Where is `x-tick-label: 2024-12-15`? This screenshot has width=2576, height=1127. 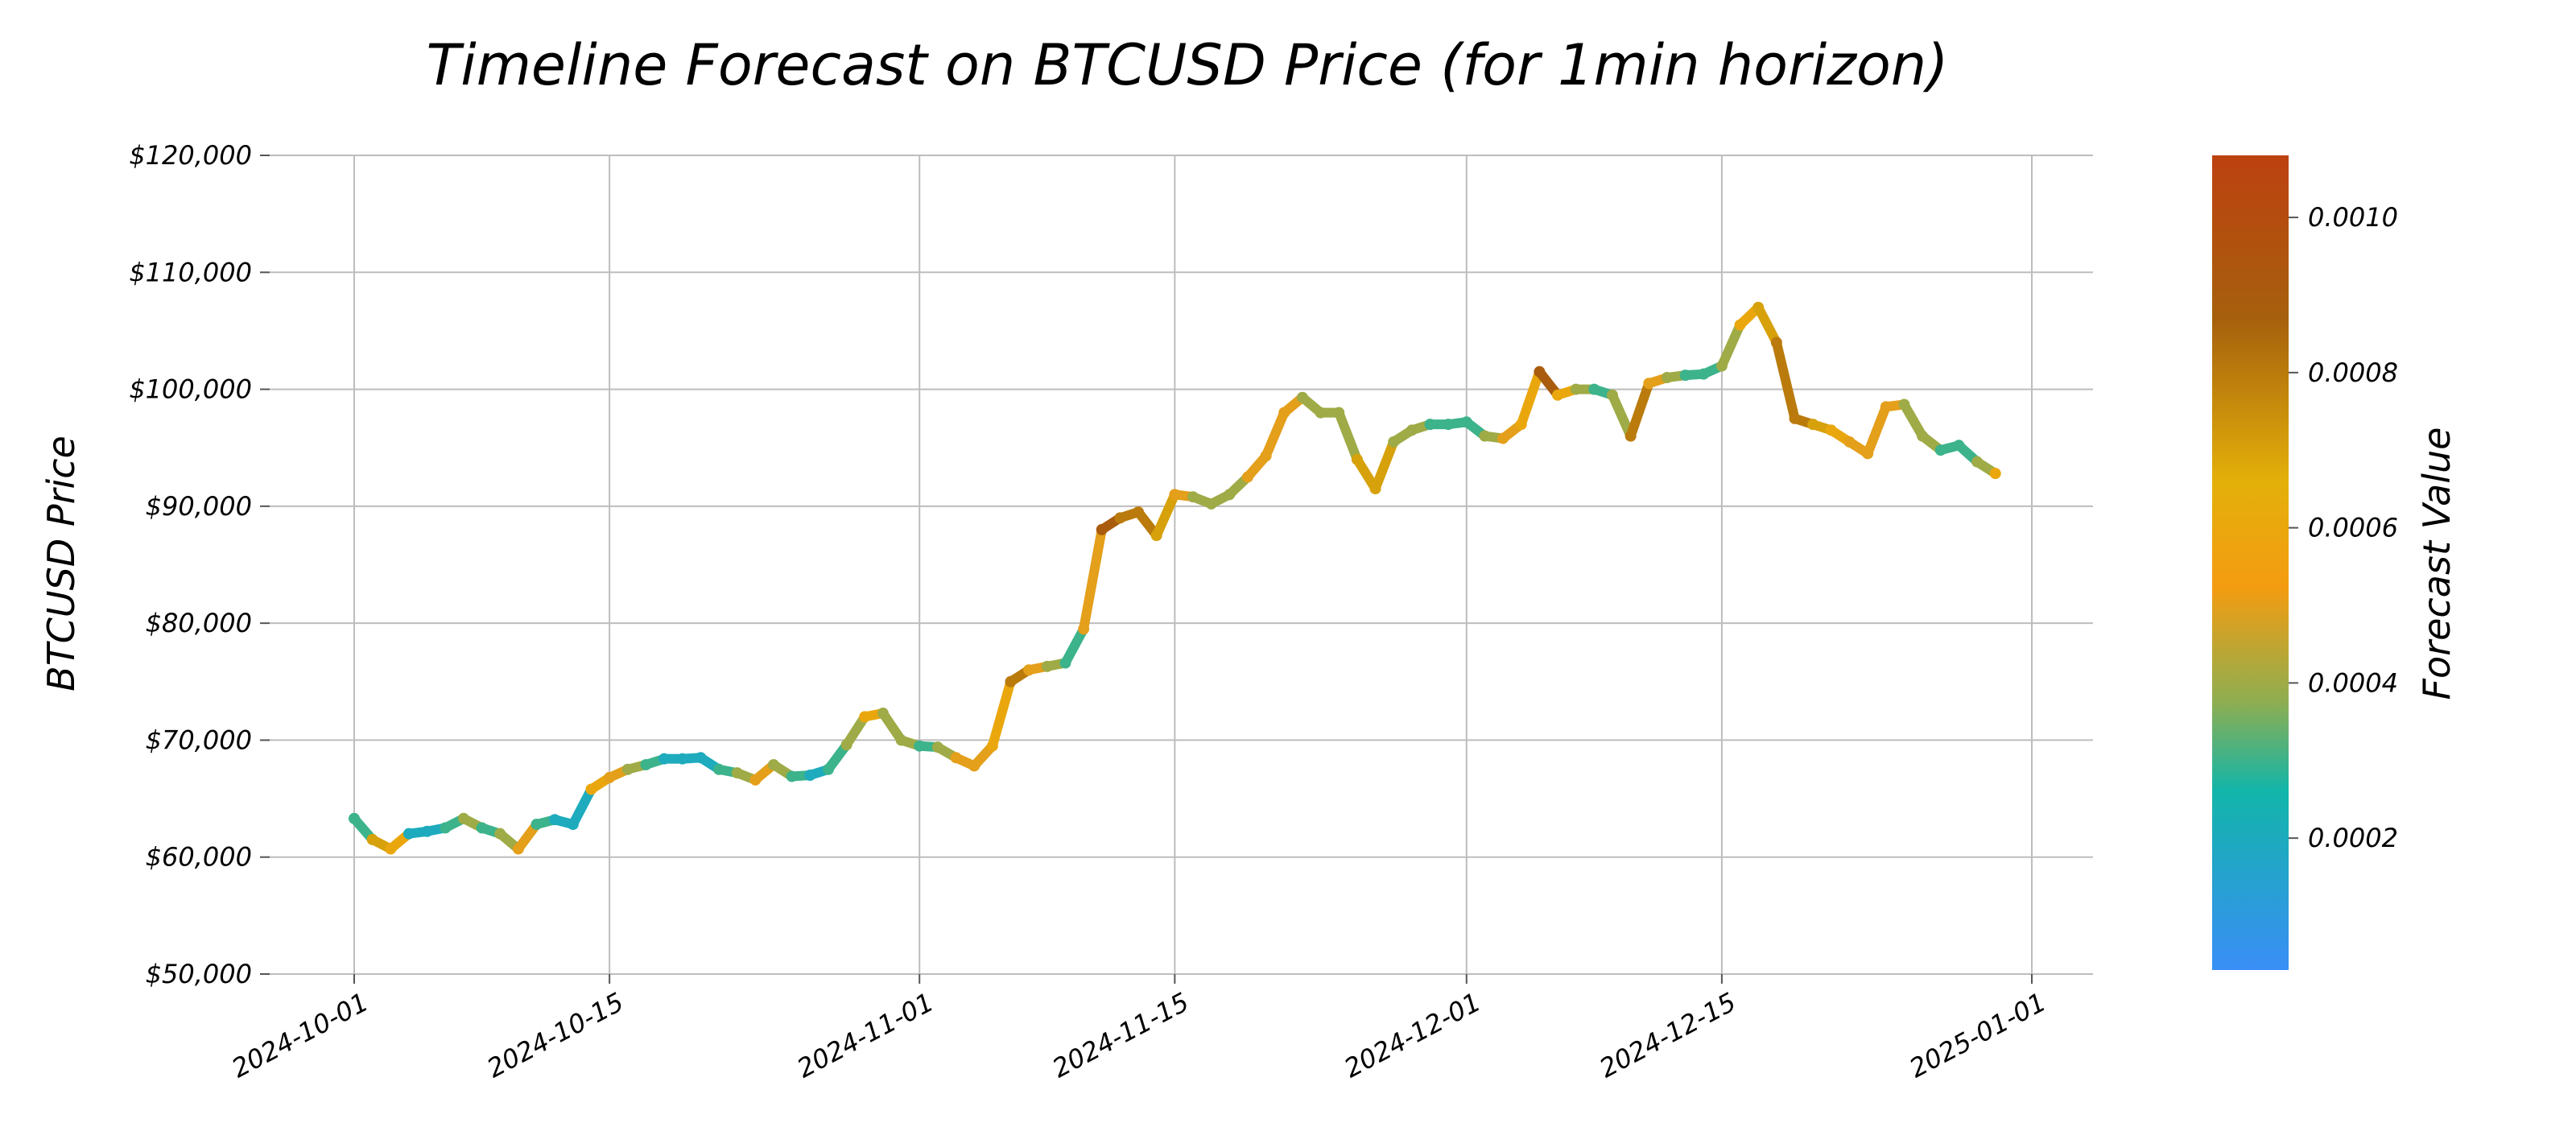 x-tick-label: 2024-12-15 is located at coordinates (1668, 1035).